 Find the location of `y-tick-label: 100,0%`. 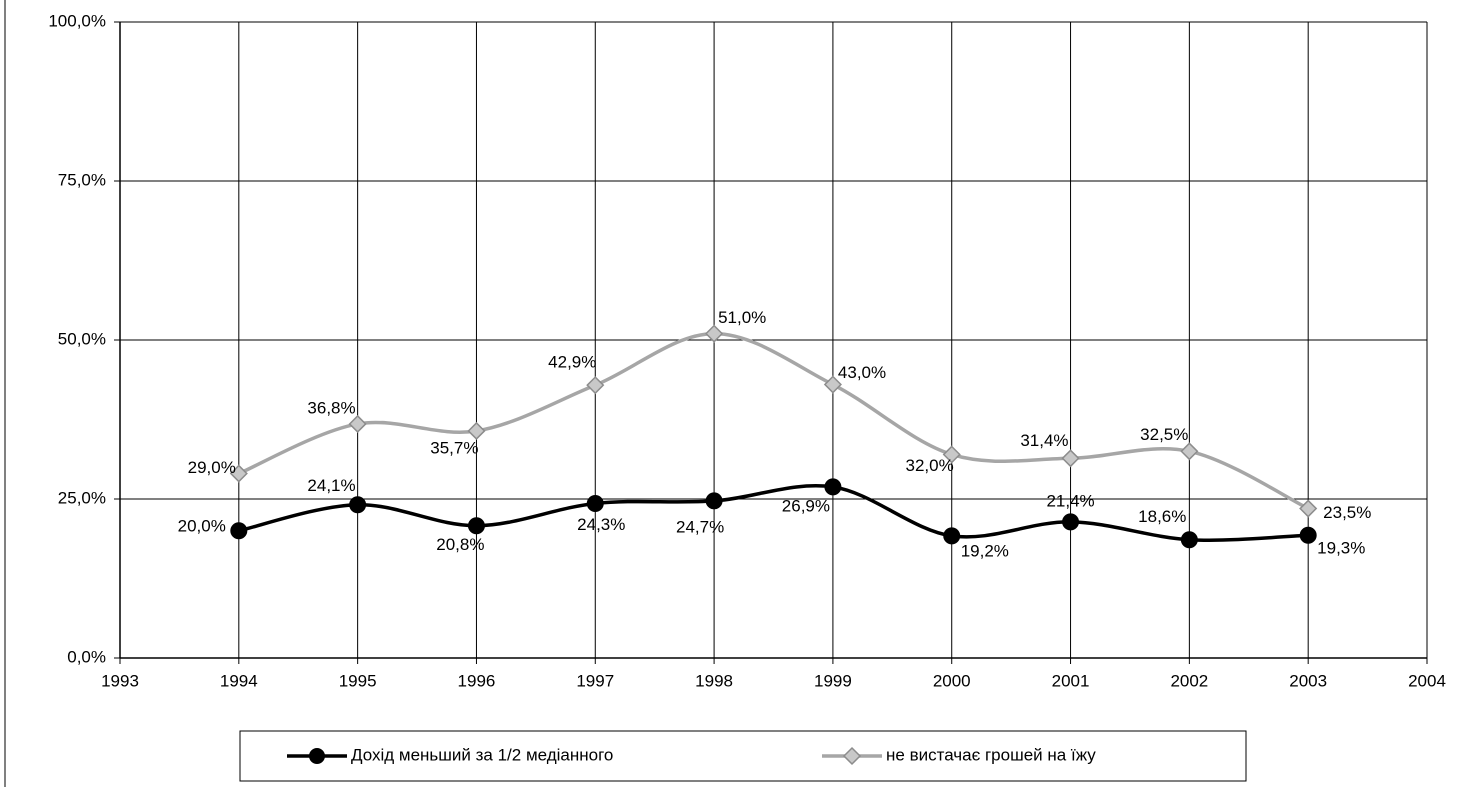

y-tick-label: 100,0% is located at coordinates (77, 20).